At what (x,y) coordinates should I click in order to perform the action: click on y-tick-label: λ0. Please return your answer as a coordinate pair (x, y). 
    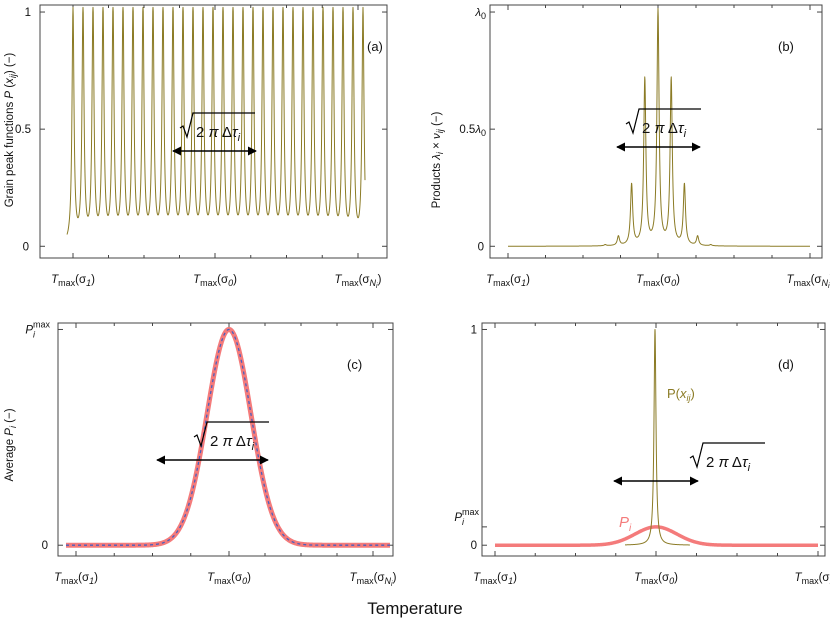
    Looking at the image, I should click on (480, 14).